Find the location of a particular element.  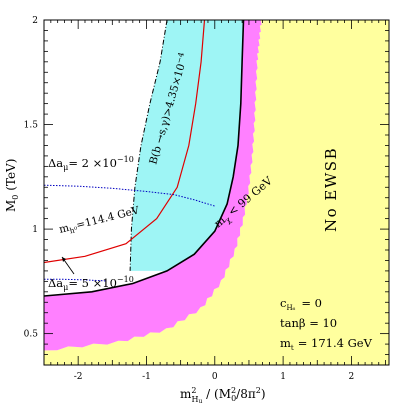

x-axis-title: m2 Hu / (M2 0/8π2) is located at coordinates (223, 395).